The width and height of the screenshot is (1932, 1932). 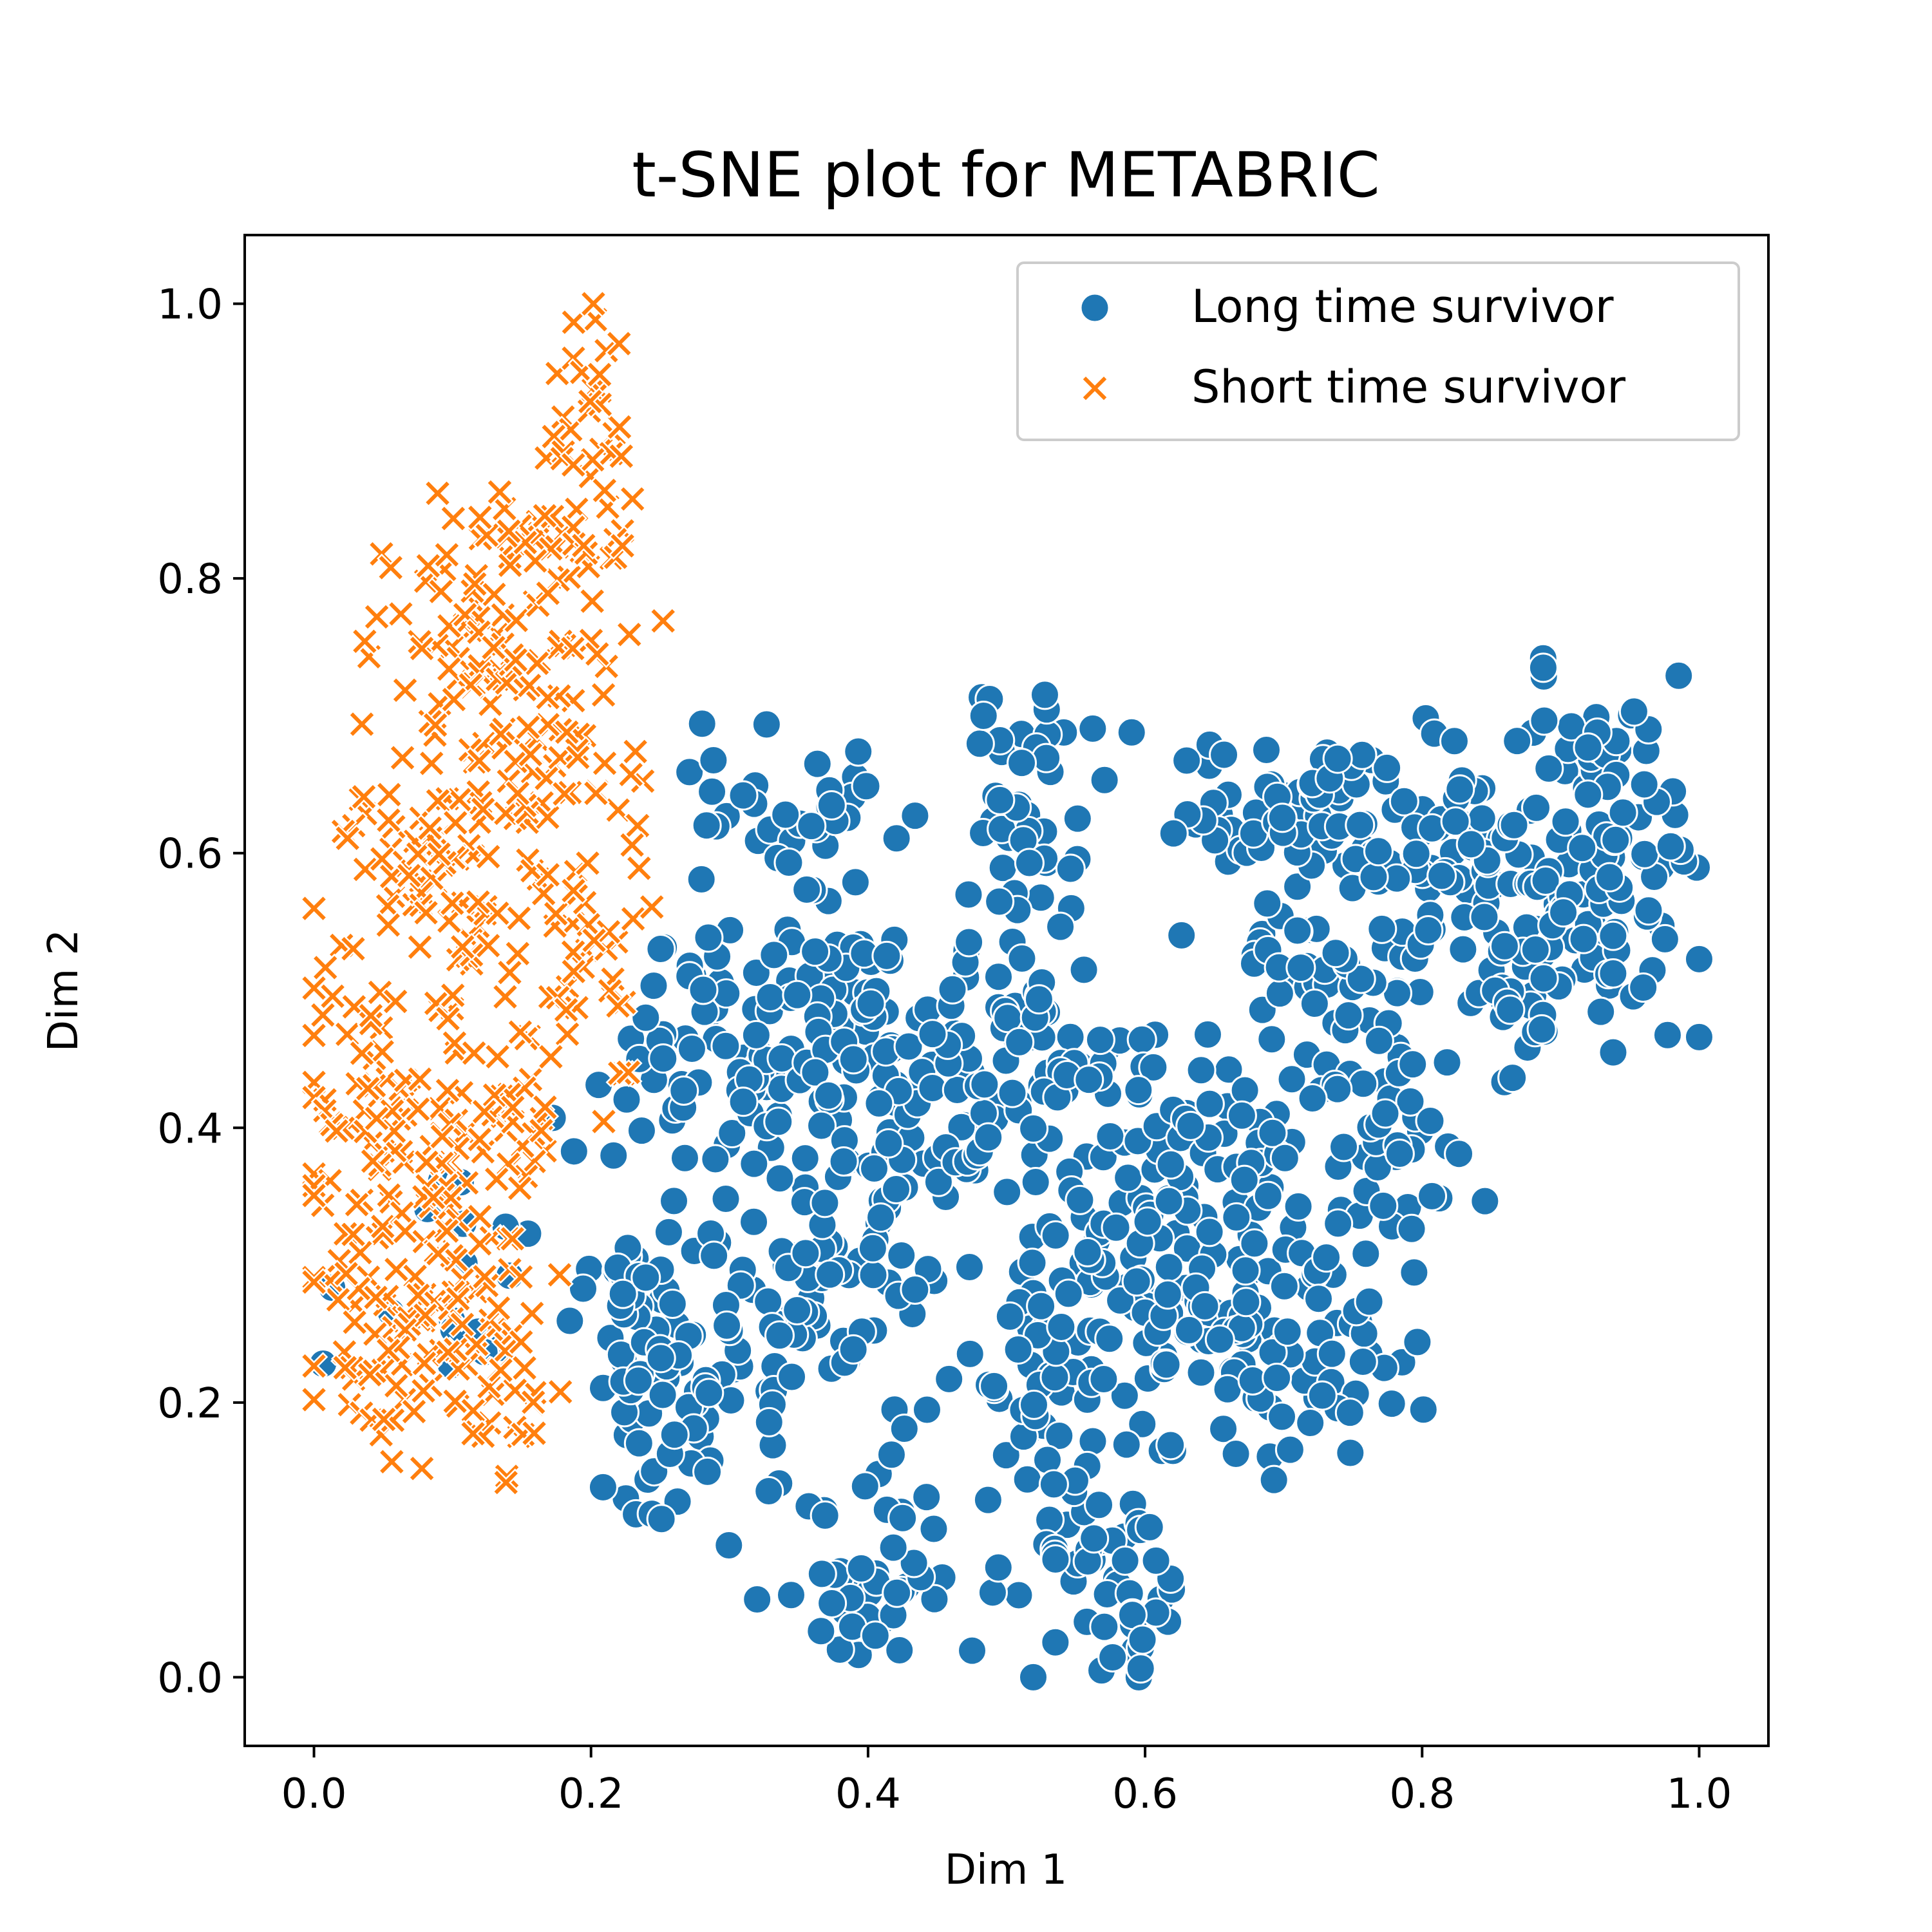 I want to click on x-tick-label: 1.0, so click(x=1700, y=1794).